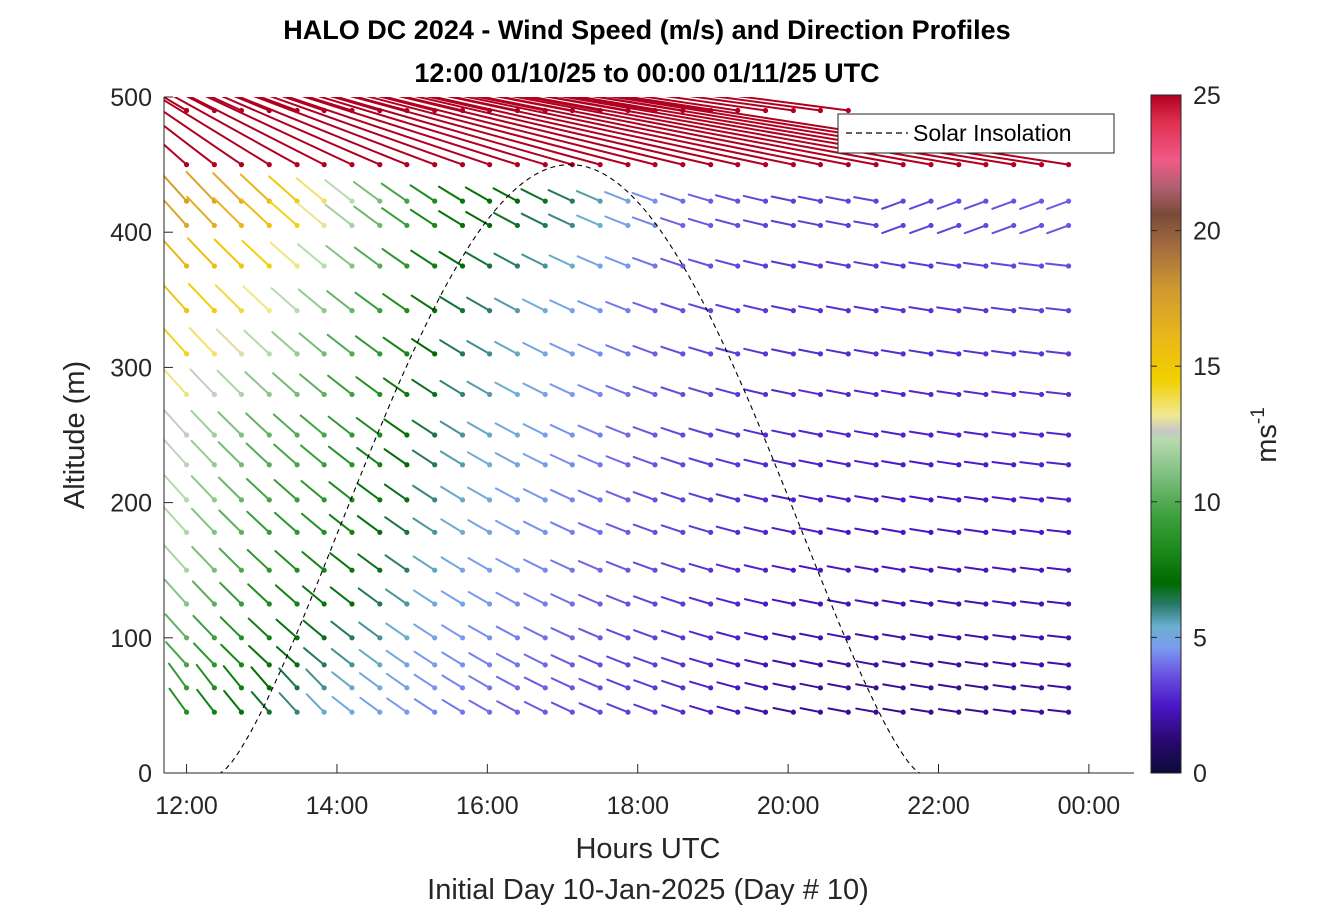  I want to click on y-tick-label: 500, so click(131, 98).